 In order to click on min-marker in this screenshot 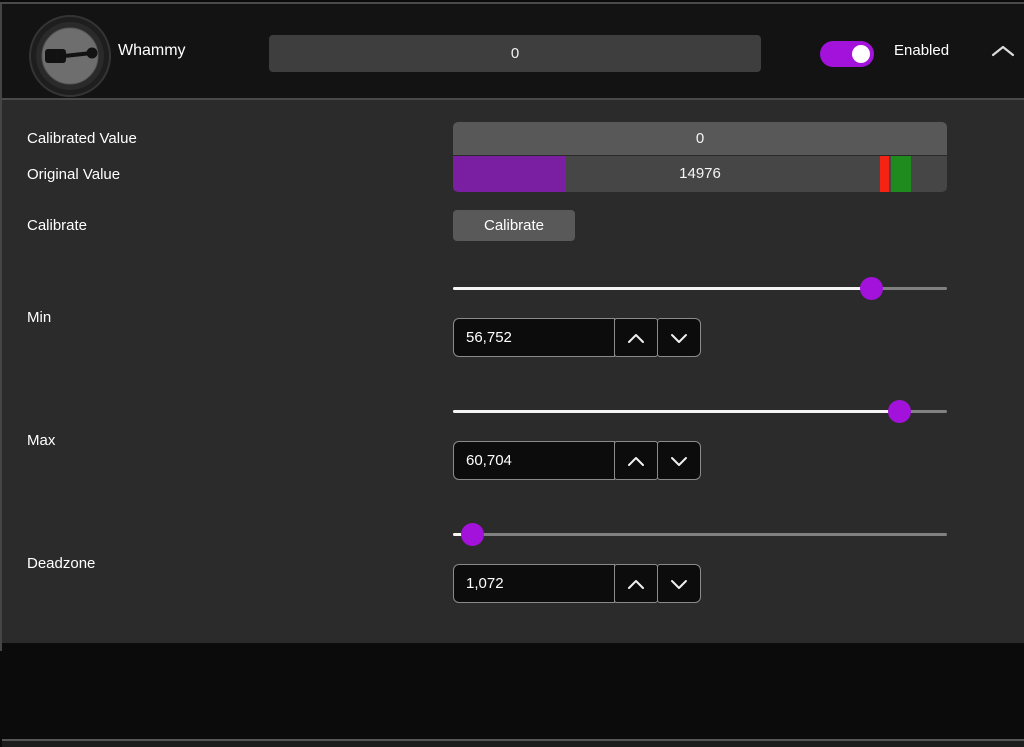, I will do `click(884, 174)`.